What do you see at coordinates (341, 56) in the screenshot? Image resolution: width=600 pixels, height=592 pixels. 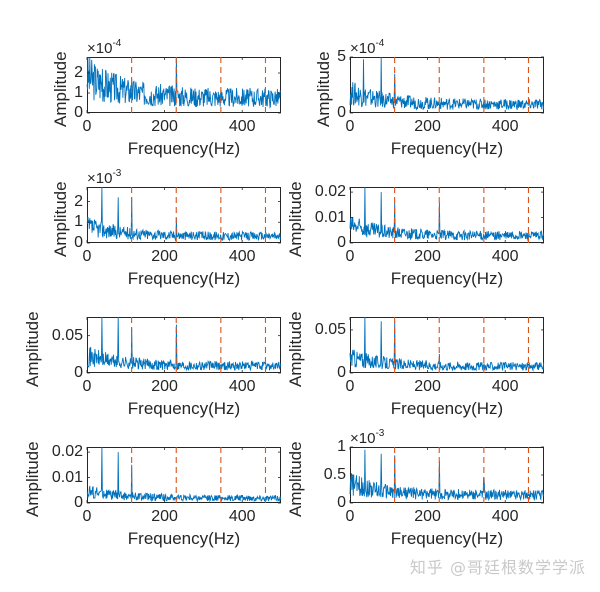 I see `y-tick-label: 5` at bounding box center [341, 56].